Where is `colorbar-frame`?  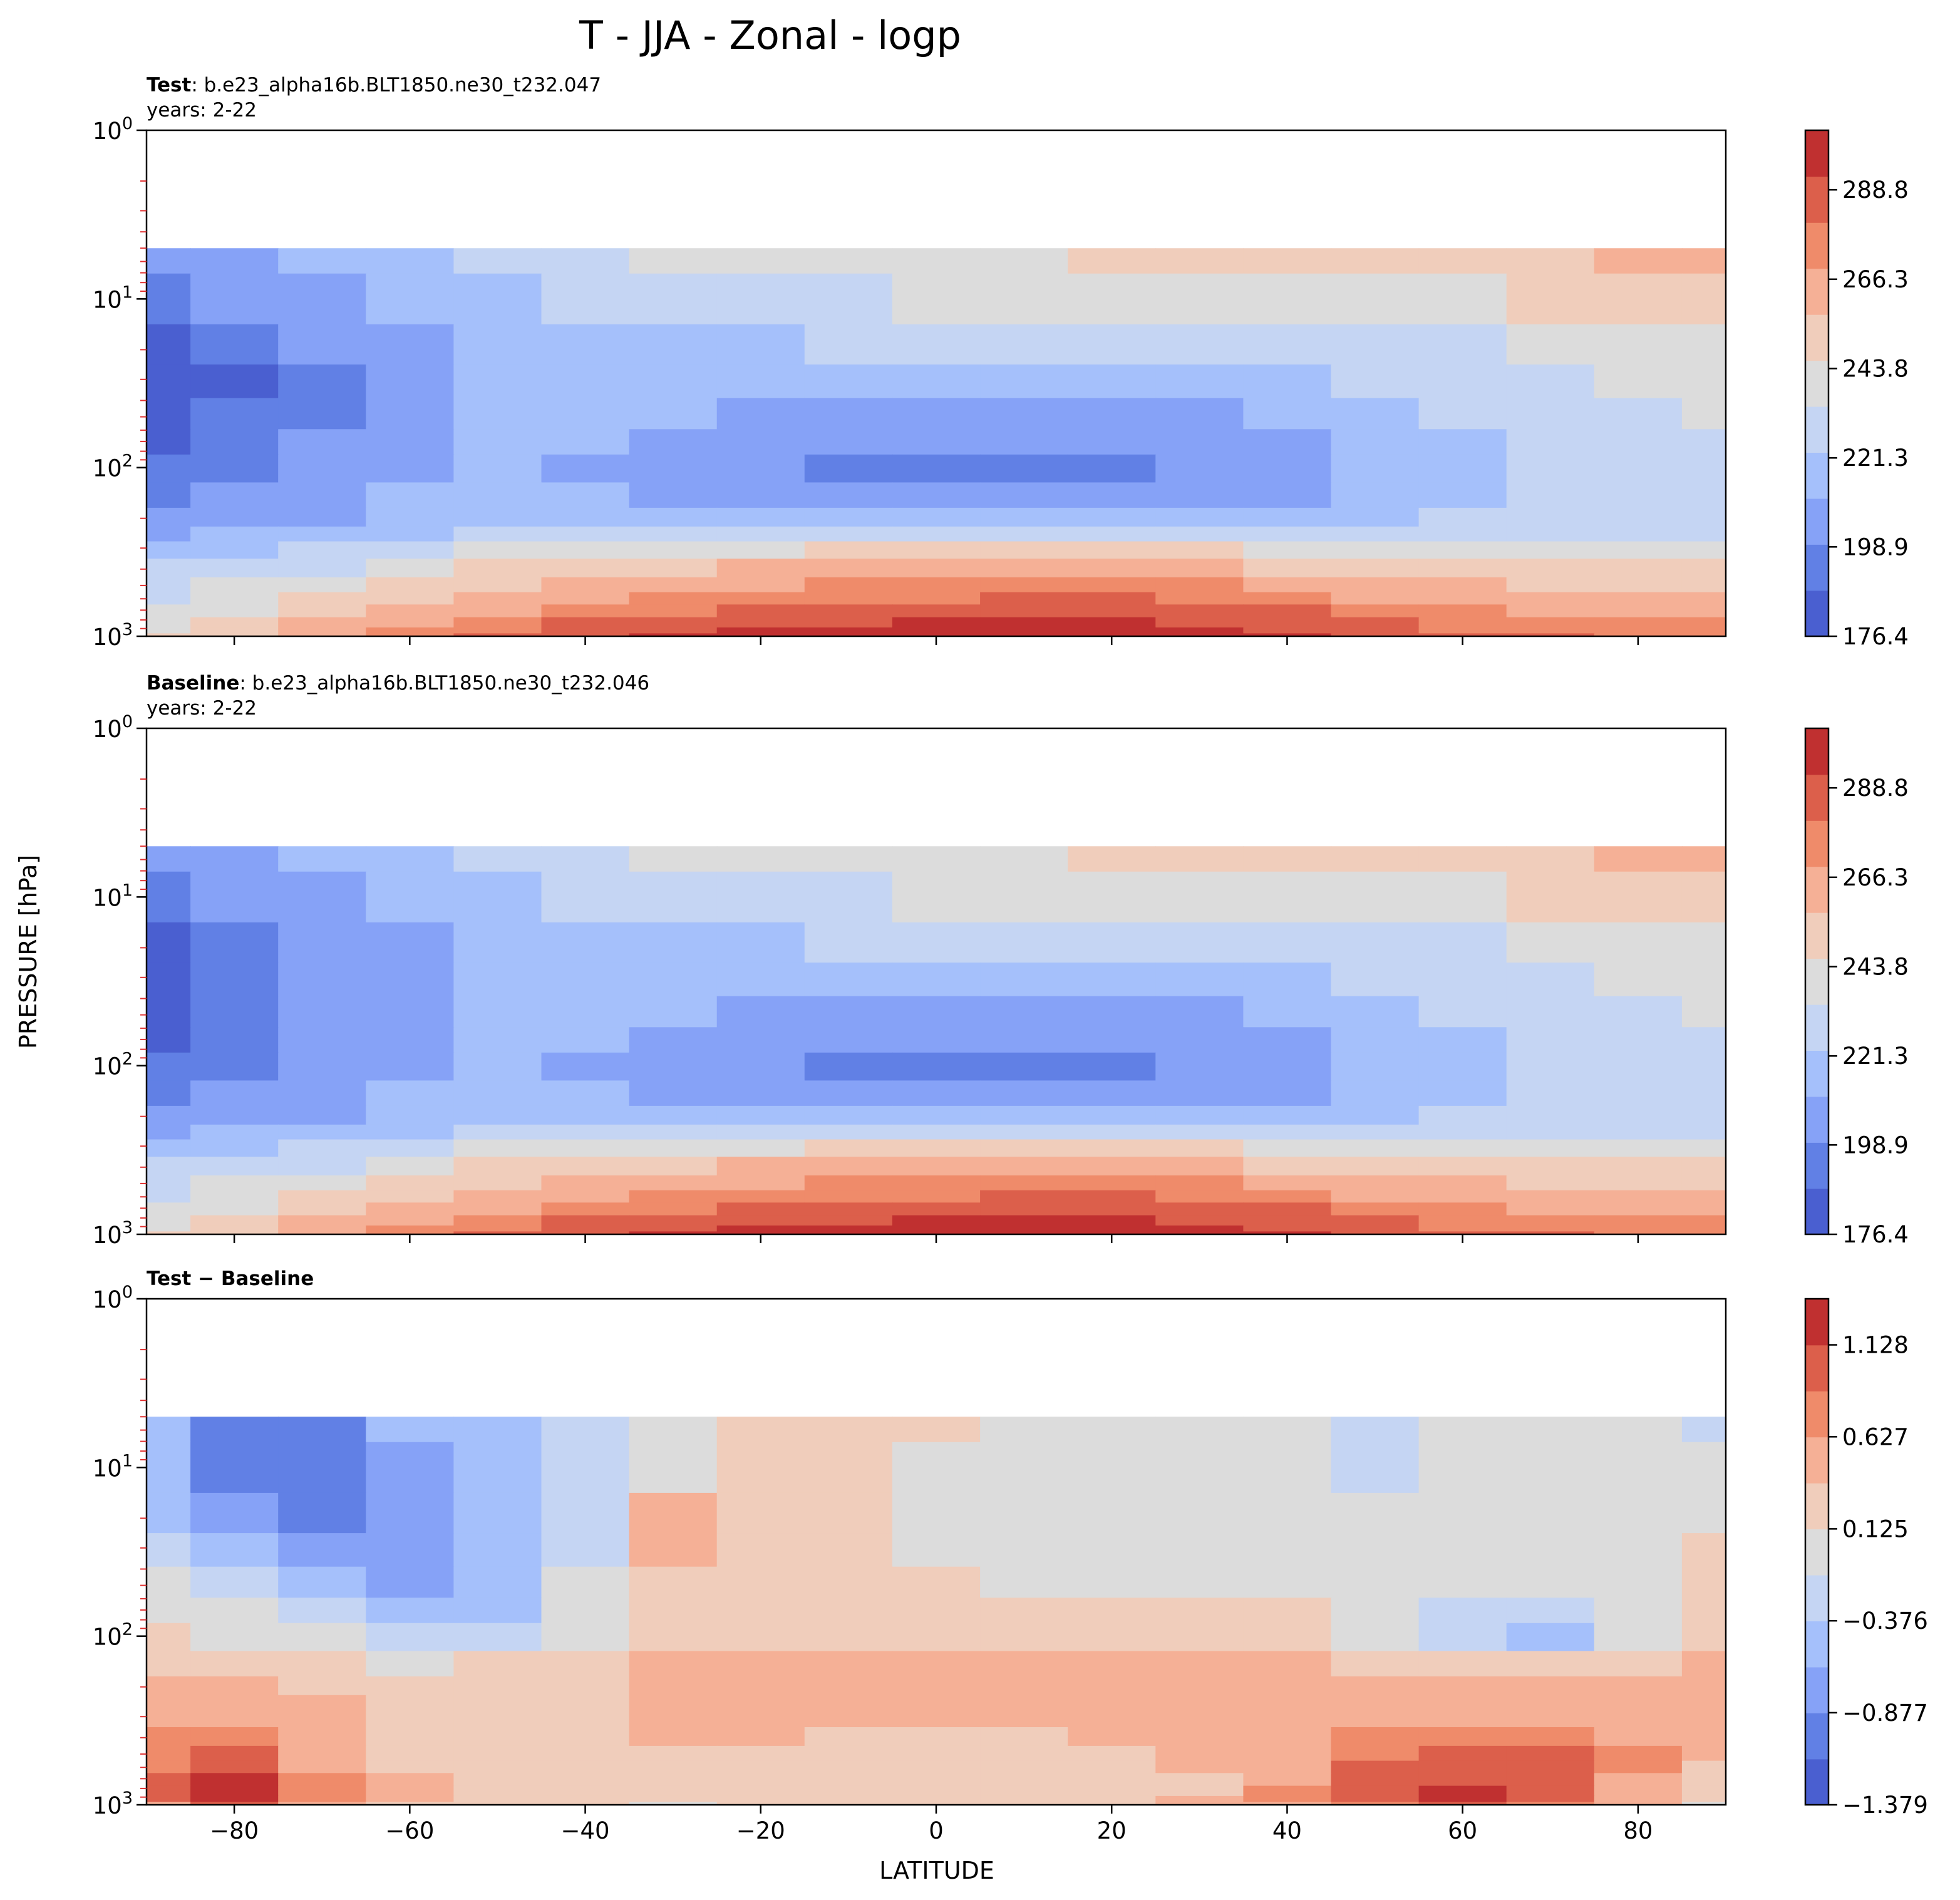
colorbar-frame is located at coordinates (1817, 1552).